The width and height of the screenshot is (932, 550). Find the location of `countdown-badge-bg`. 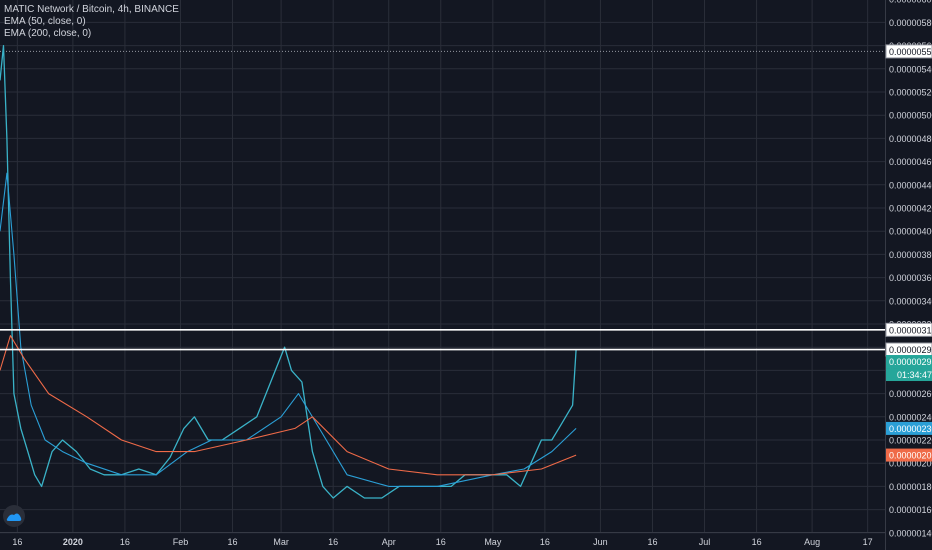

countdown-badge-bg is located at coordinates (909, 375).